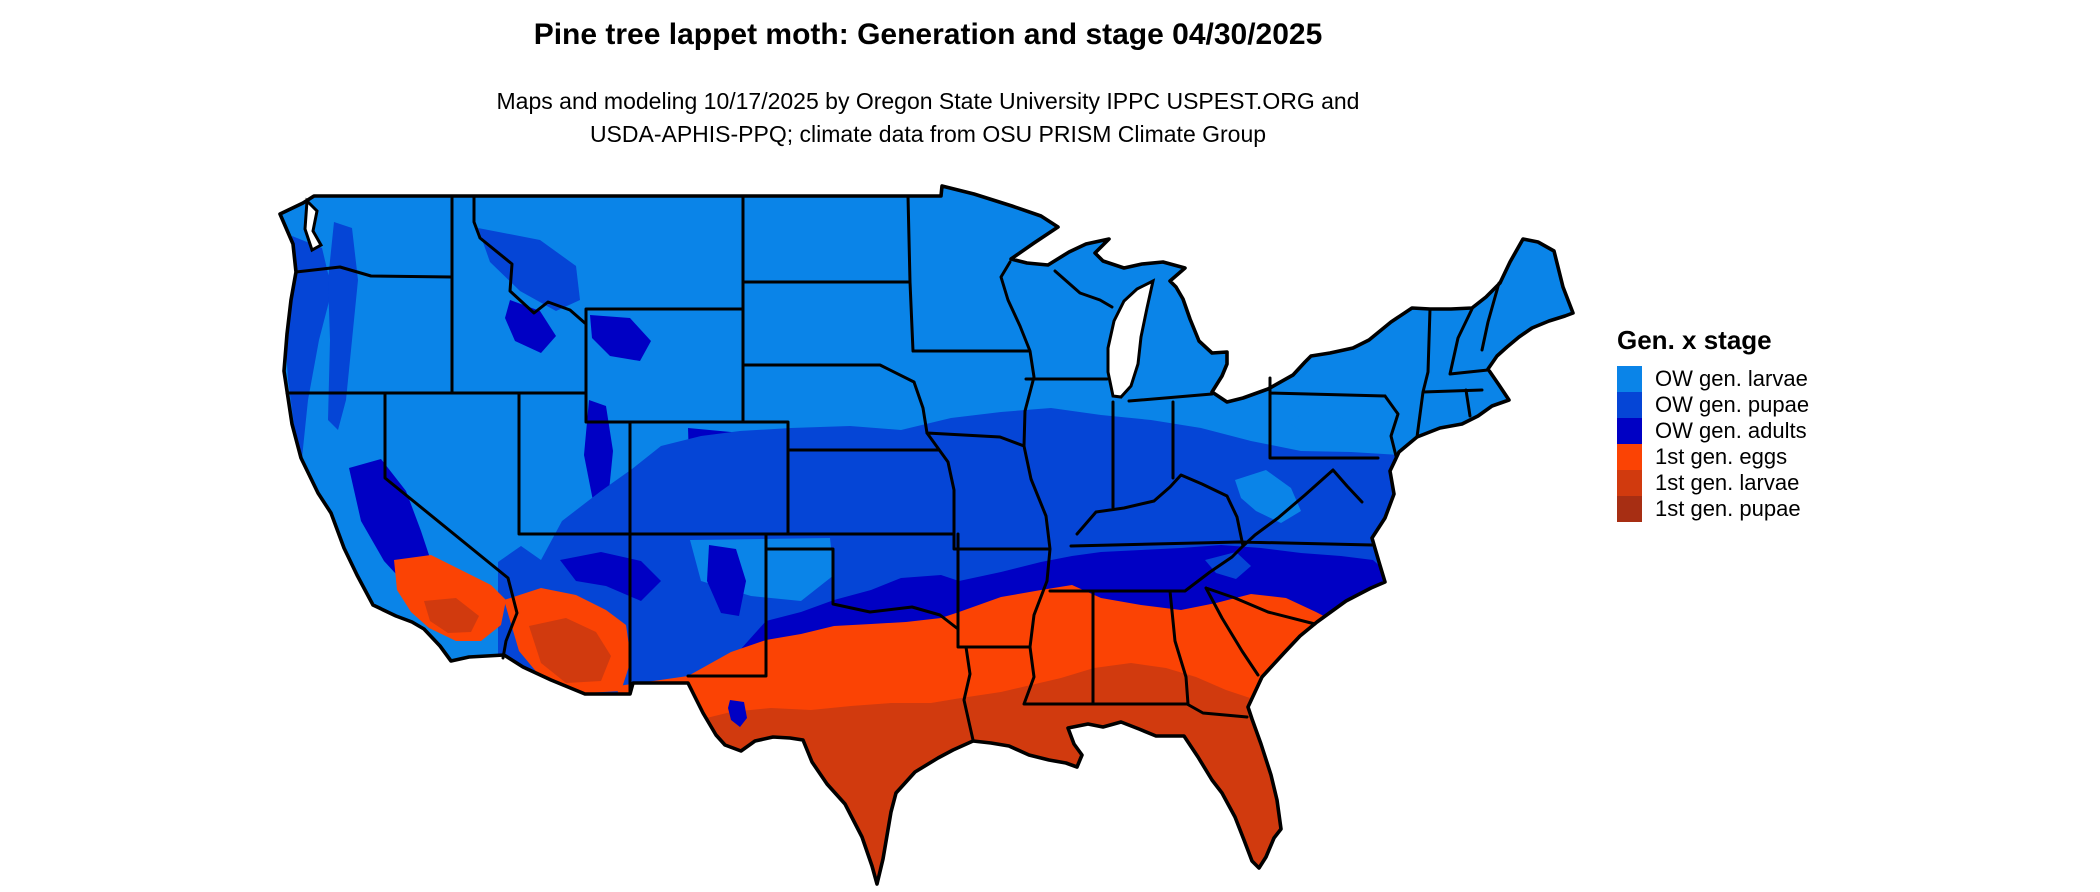  I want to click on region-ow-adults-mogollon, so click(610, 576).